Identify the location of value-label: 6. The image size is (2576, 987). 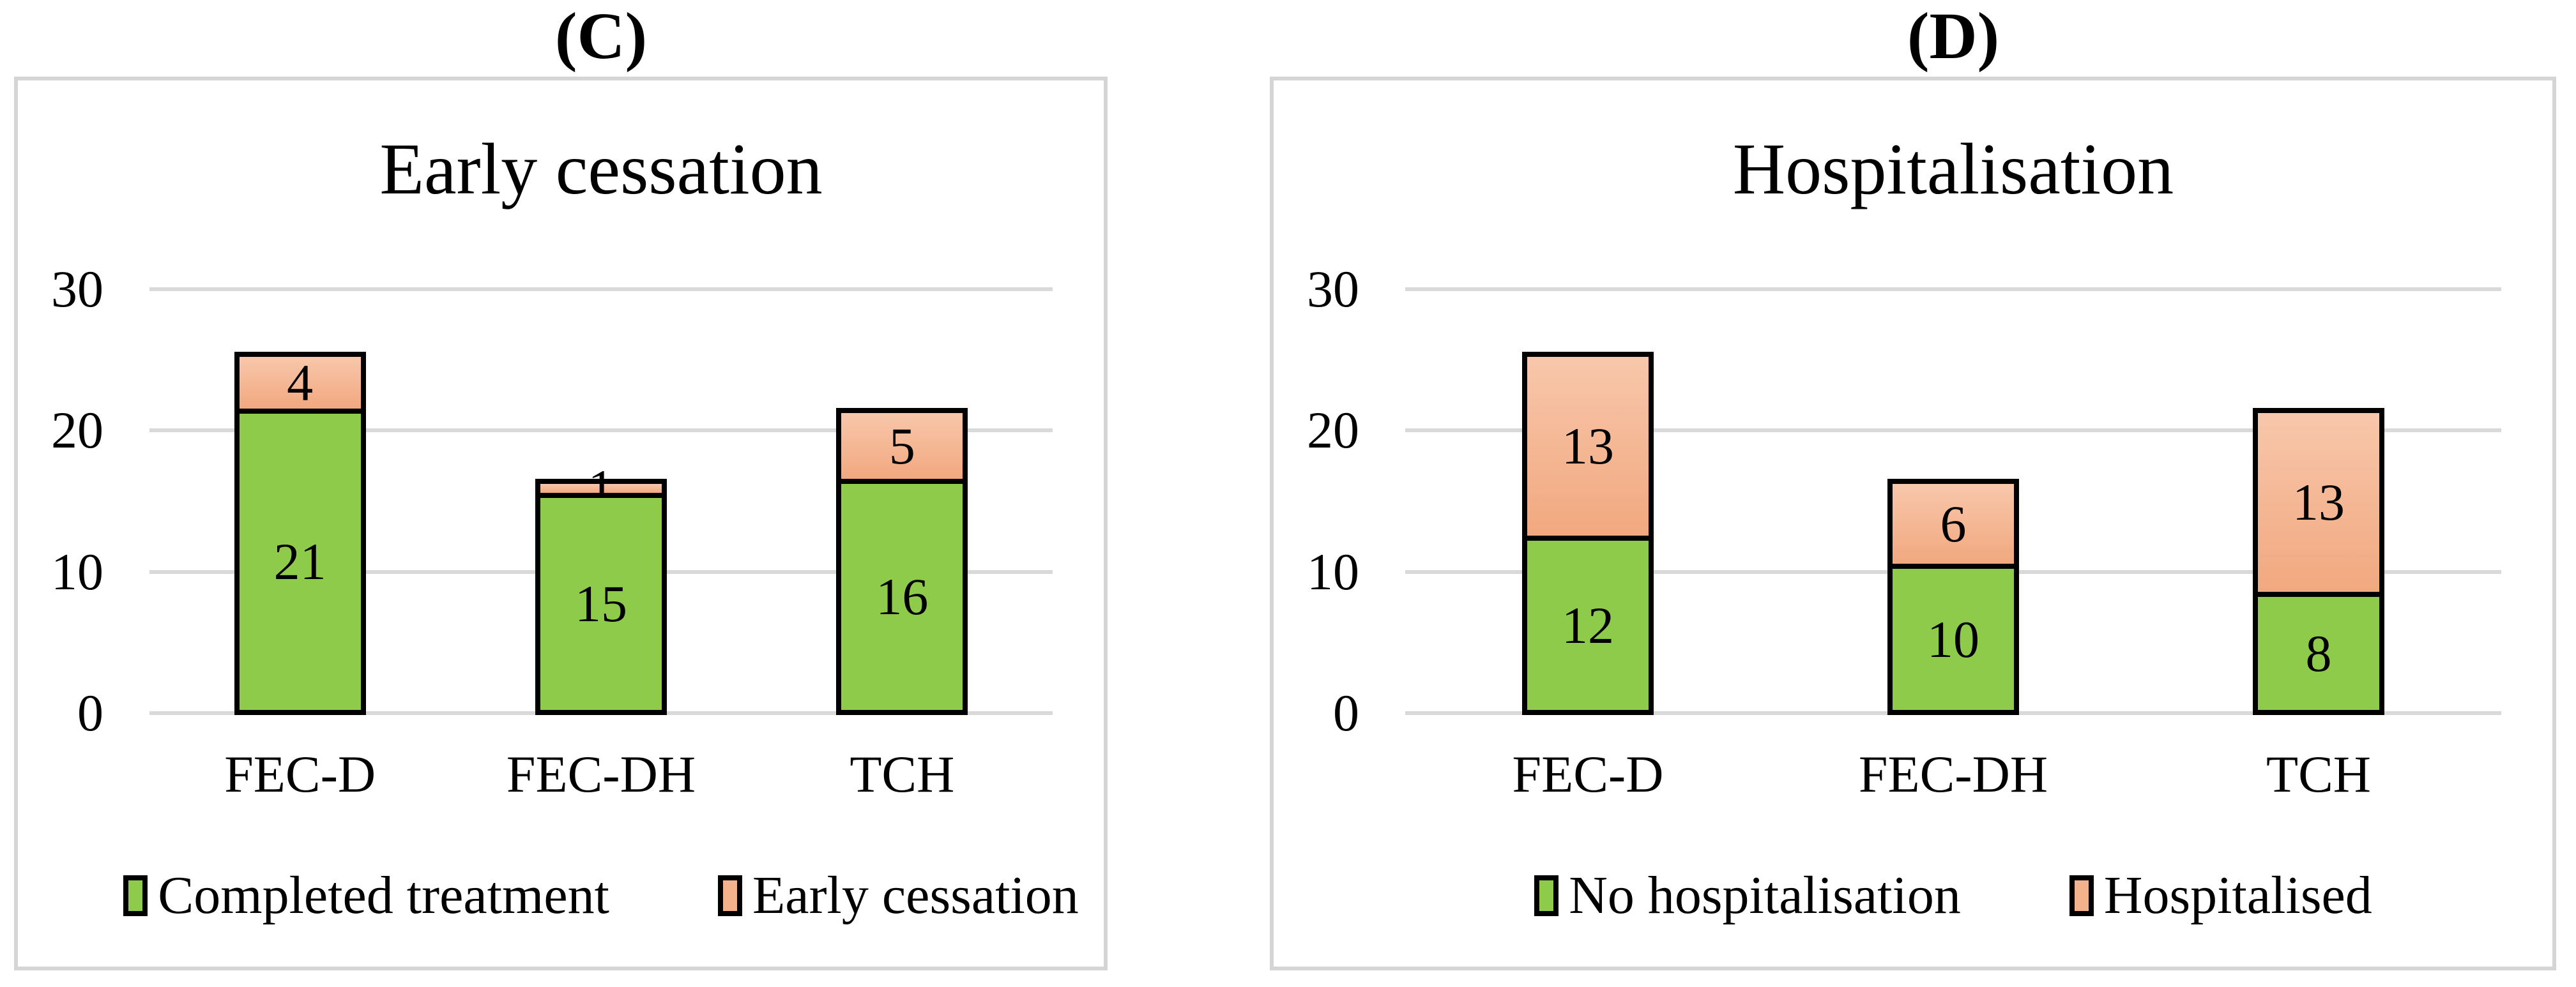
(1953, 523).